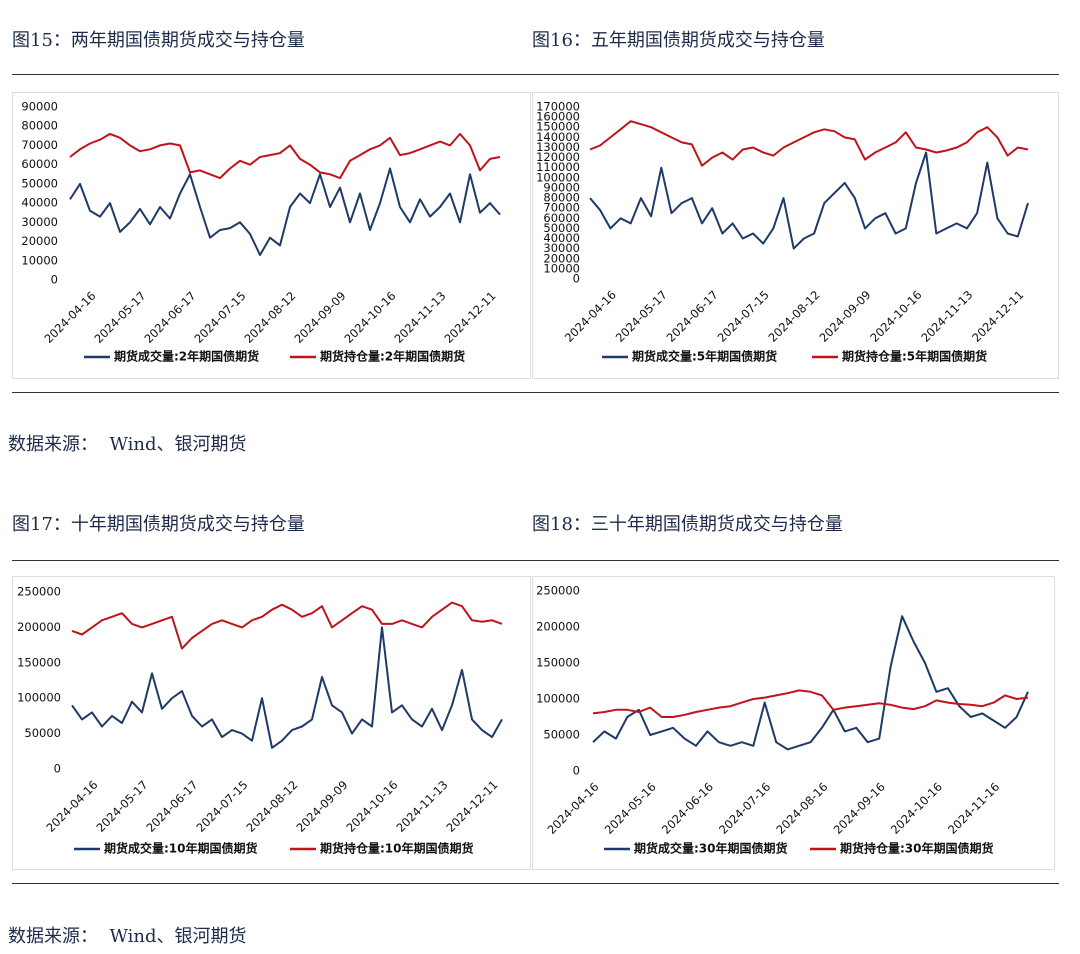  I want to click on legend-label: 期货成交量:30年期国债期货, so click(711, 848).